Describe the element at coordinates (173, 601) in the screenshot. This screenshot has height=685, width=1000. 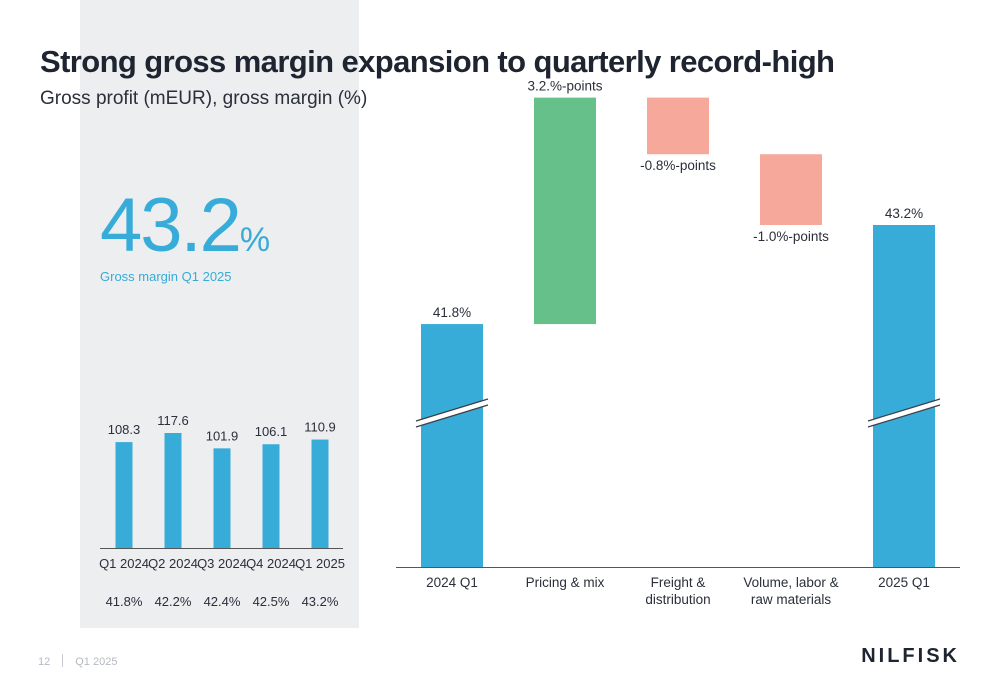
I see `gross-margin-percent-label: 42.2%` at that location.